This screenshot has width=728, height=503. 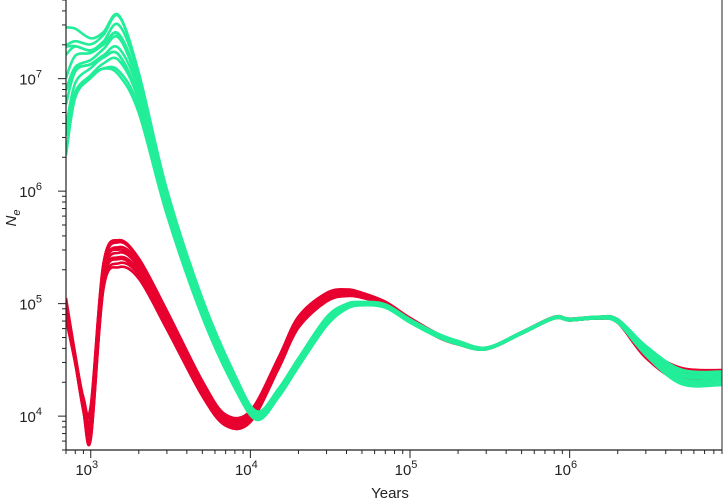 What do you see at coordinates (406, 469) in the screenshot?
I see `x-tick-label: 10⁵` at bounding box center [406, 469].